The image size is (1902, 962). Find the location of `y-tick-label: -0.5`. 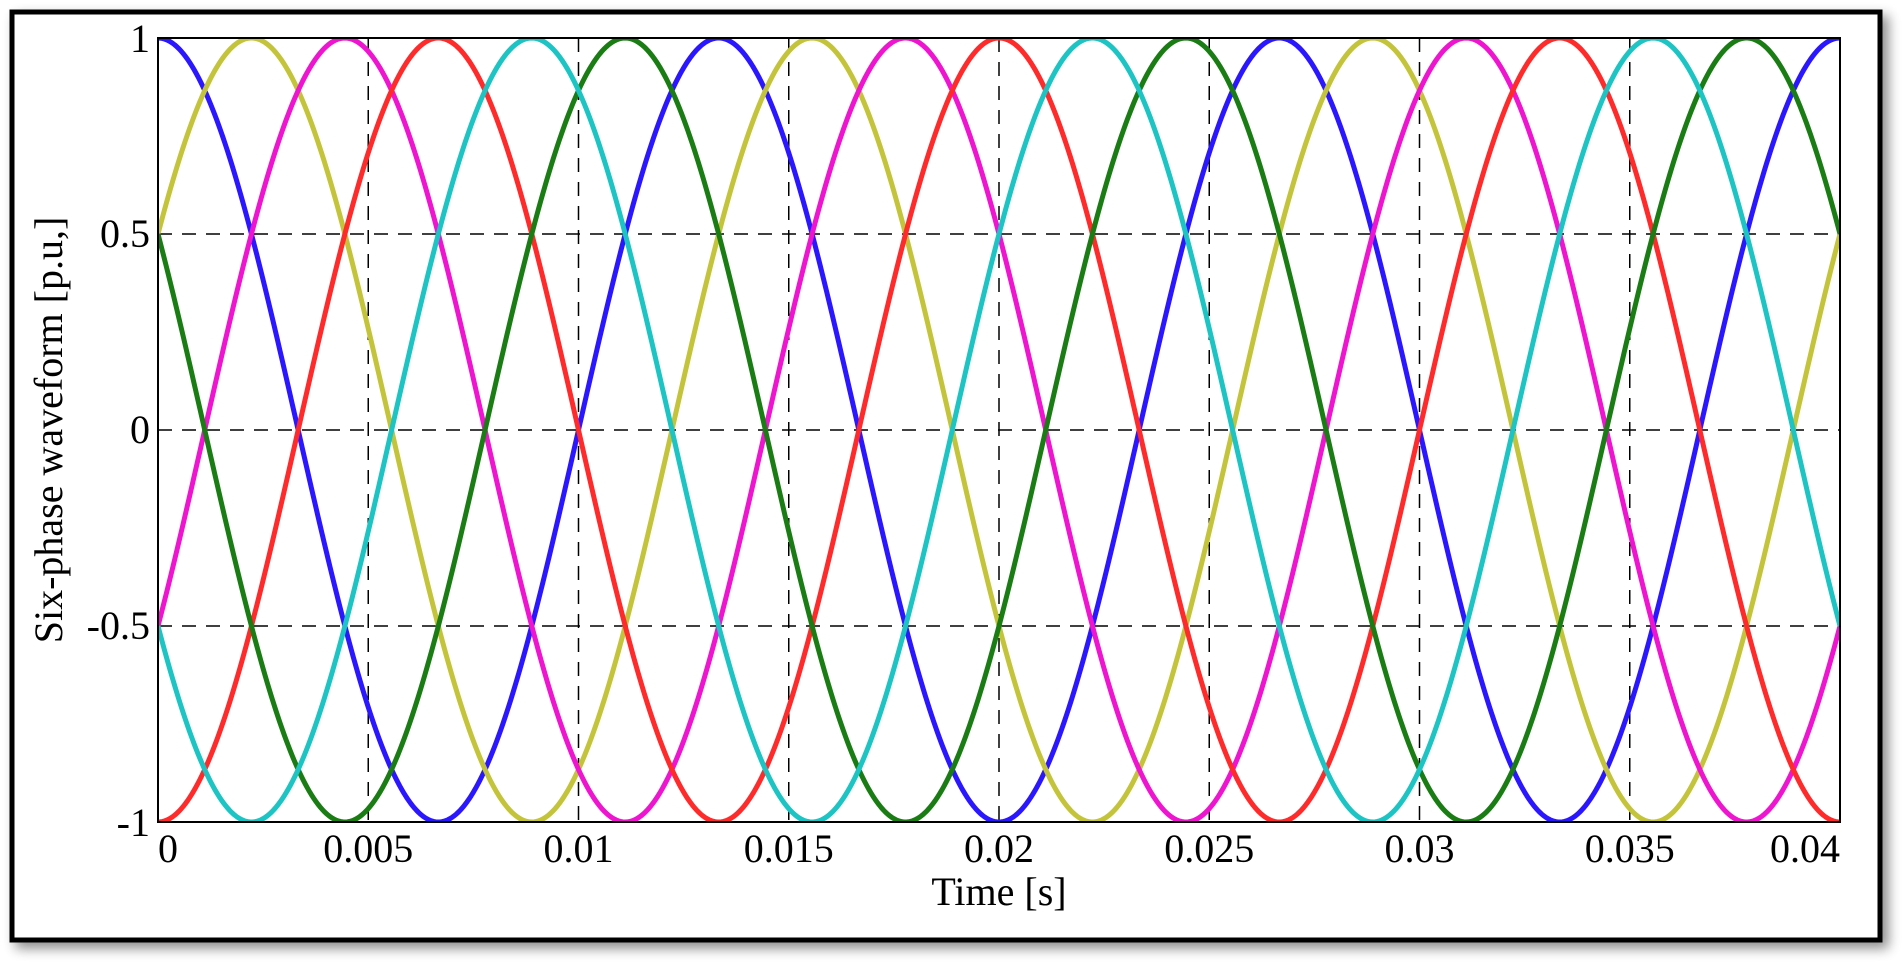

y-tick-label: -0.5 is located at coordinates (118, 625).